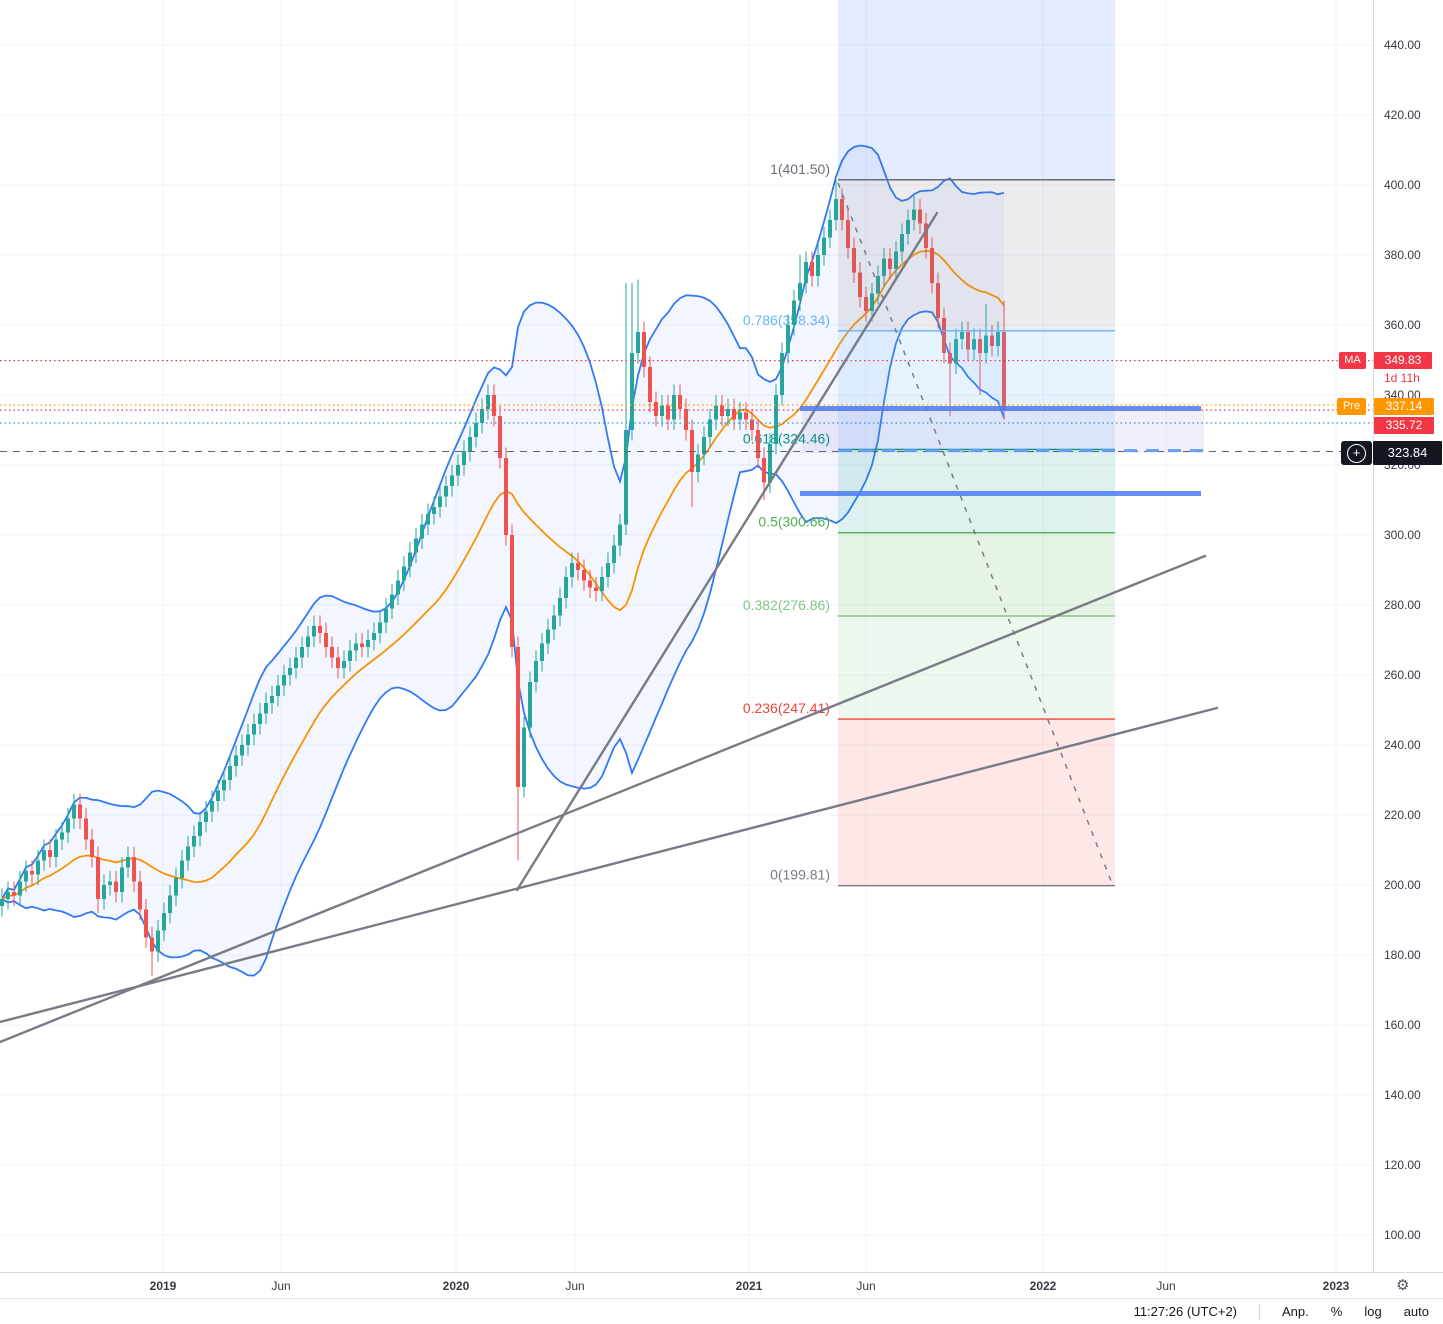 Image resolution: width=1443 pixels, height=1324 pixels. I want to click on price-axis-label: 160.00, so click(1402, 1025).